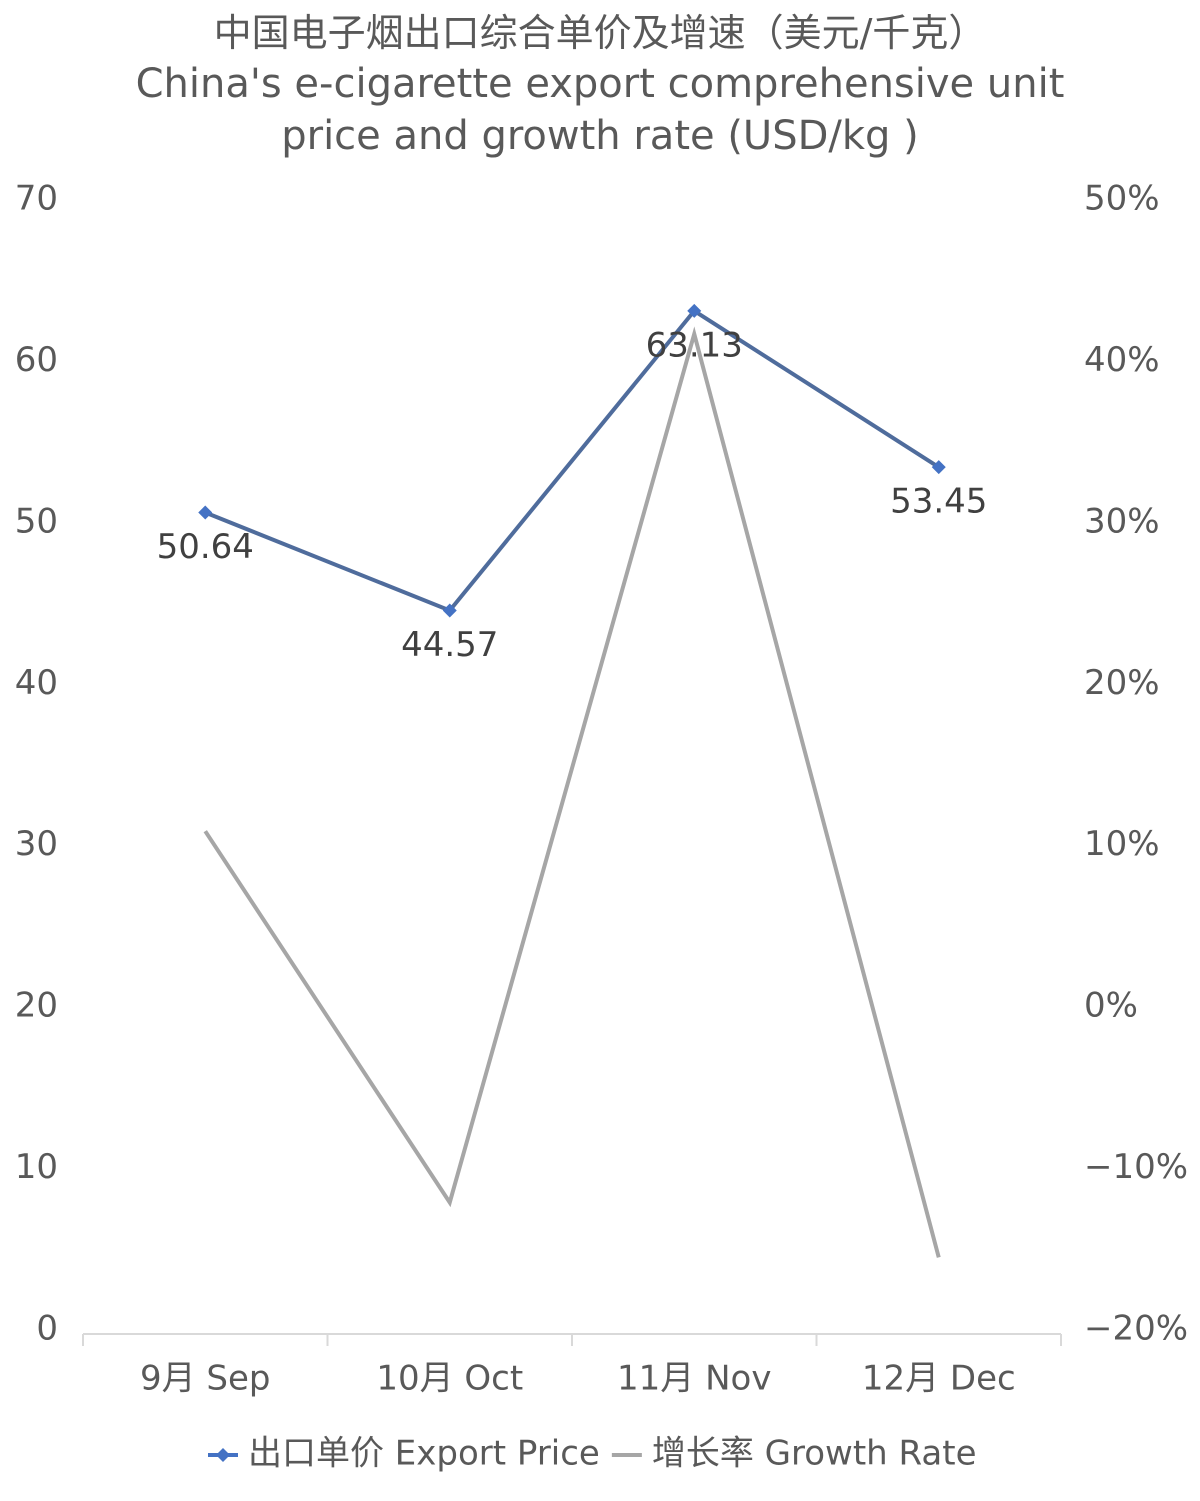 Image resolution: width=1200 pixels, height=1501 pixels. Describe the element at coordinates (36, 1167) in the screenshot. I see `y-tick-label: 10` at that location.